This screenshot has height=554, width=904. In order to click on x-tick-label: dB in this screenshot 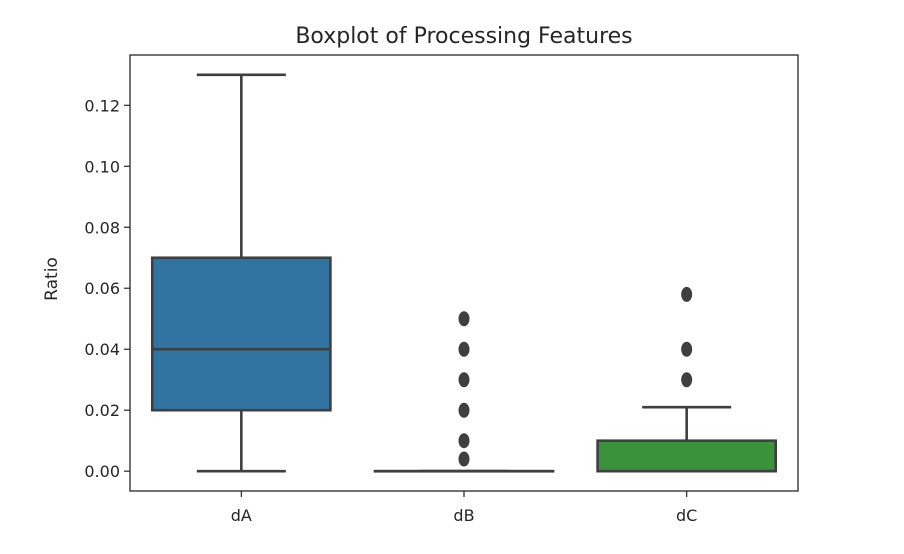, I will do `click(463, 515)`.